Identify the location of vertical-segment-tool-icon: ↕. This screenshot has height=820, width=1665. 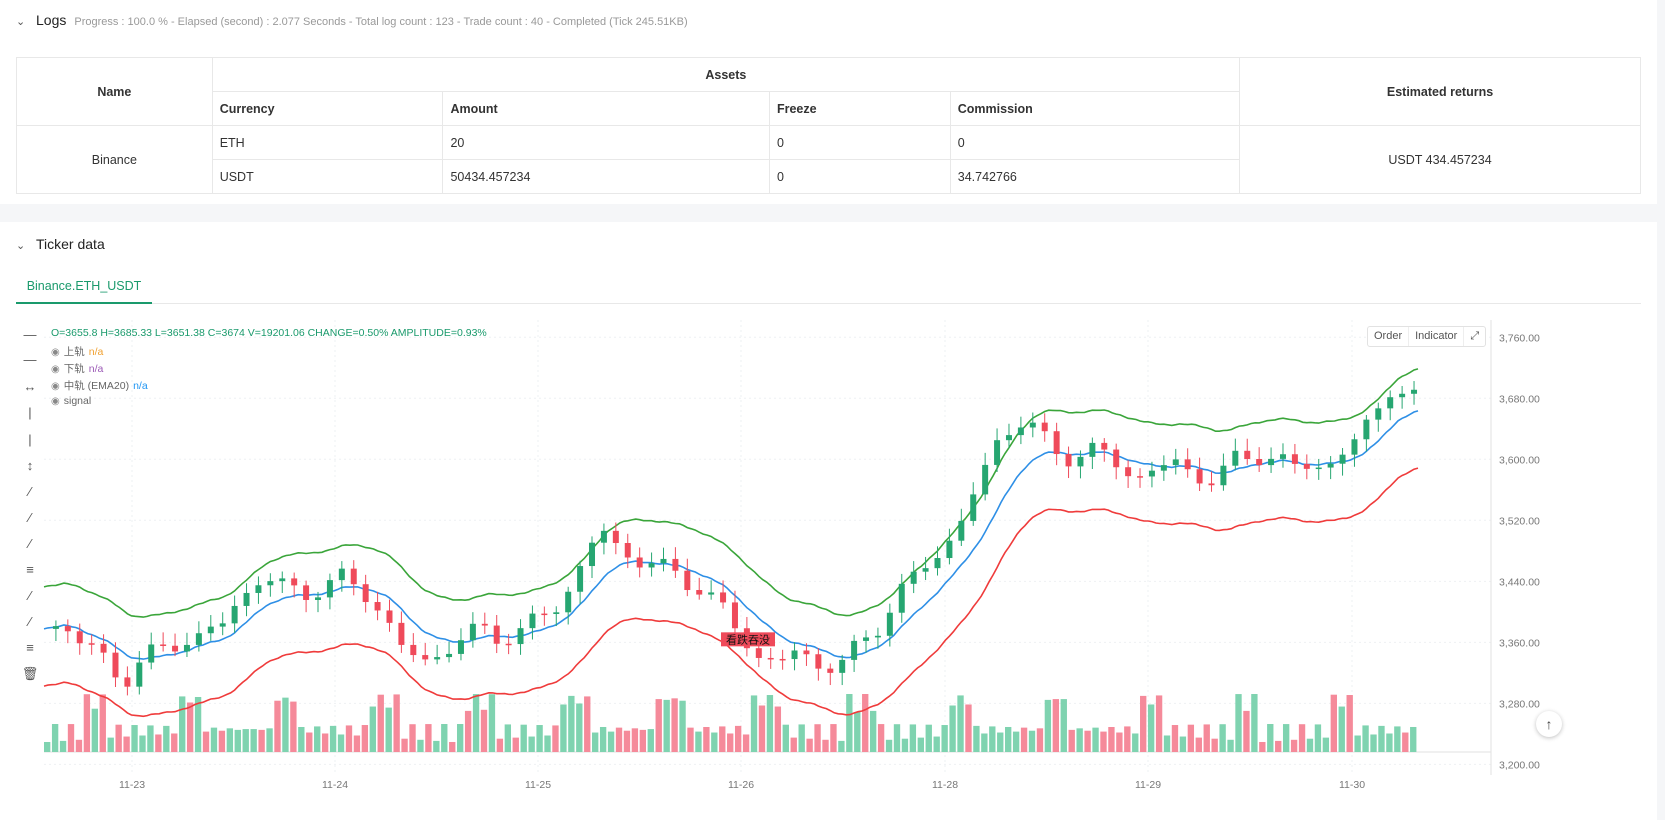
(30, 465).